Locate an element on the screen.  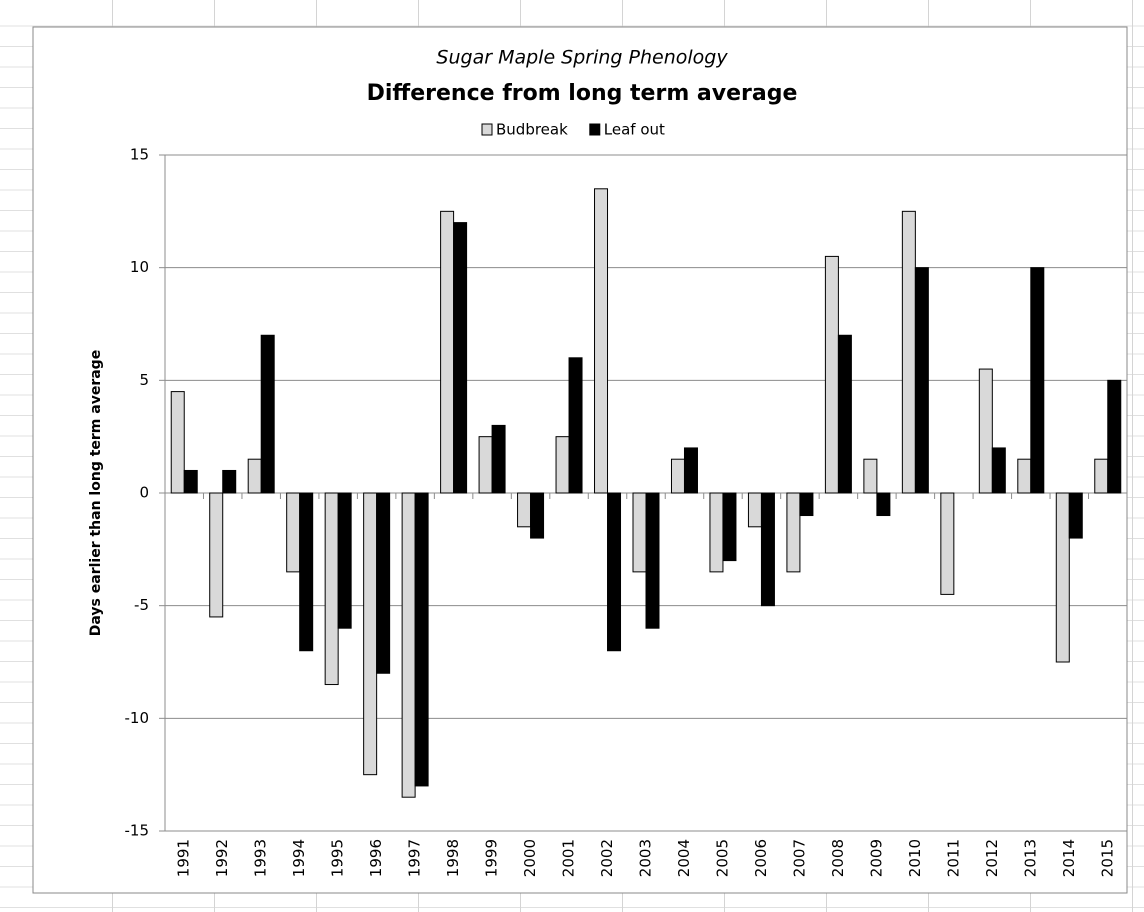
y-tick-label: 10 is located at coordinates (139, 267).